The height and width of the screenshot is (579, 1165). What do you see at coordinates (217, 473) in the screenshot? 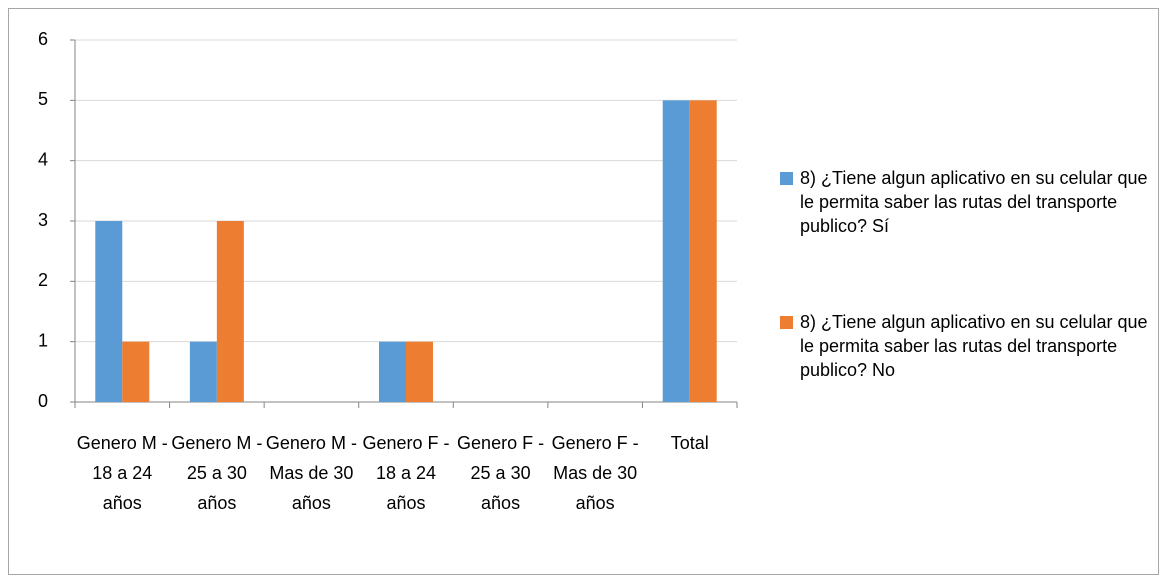
I see `x-tick-label: Genero M - 25 a 30 años` at bounding box center [217, 473].